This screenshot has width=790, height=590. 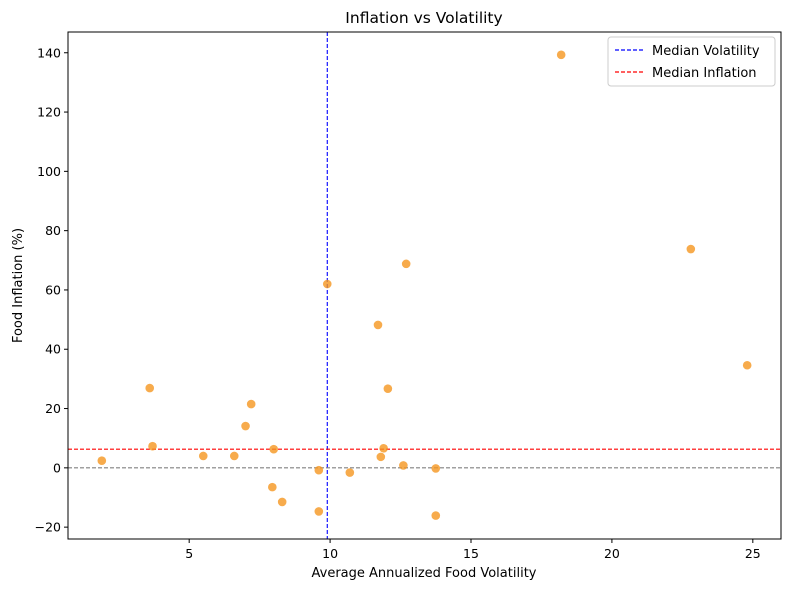 What do you see at coordinates (423, 18) in the screenshot?
I see `chart-title: Inflation vs Volatility` at bounding box center [423, 18].